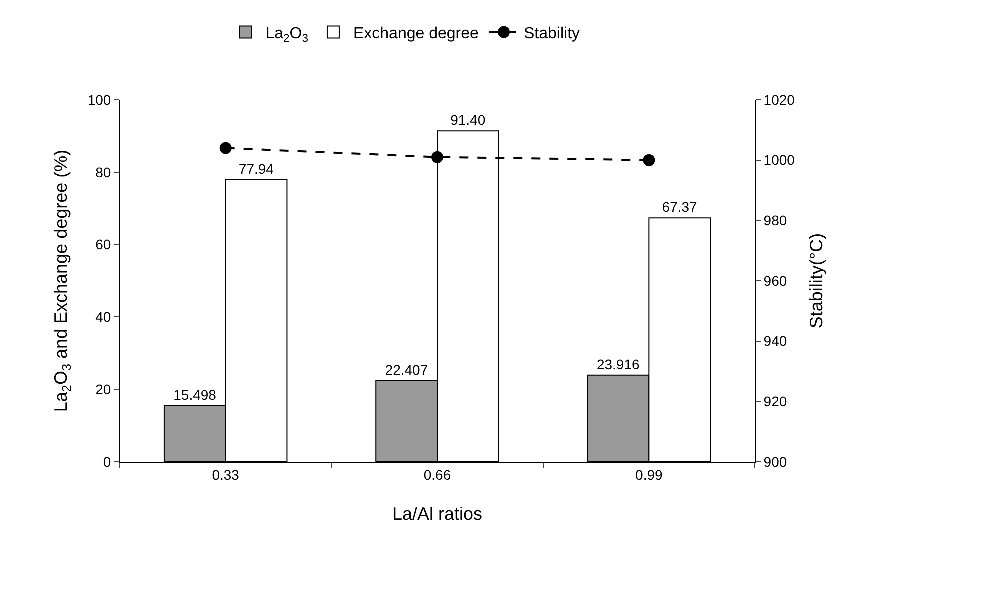 The image size is (990, 592). Describe the element at coordinates (552, 33) in the screenshot. I see `legend-label: Stability` at that location.